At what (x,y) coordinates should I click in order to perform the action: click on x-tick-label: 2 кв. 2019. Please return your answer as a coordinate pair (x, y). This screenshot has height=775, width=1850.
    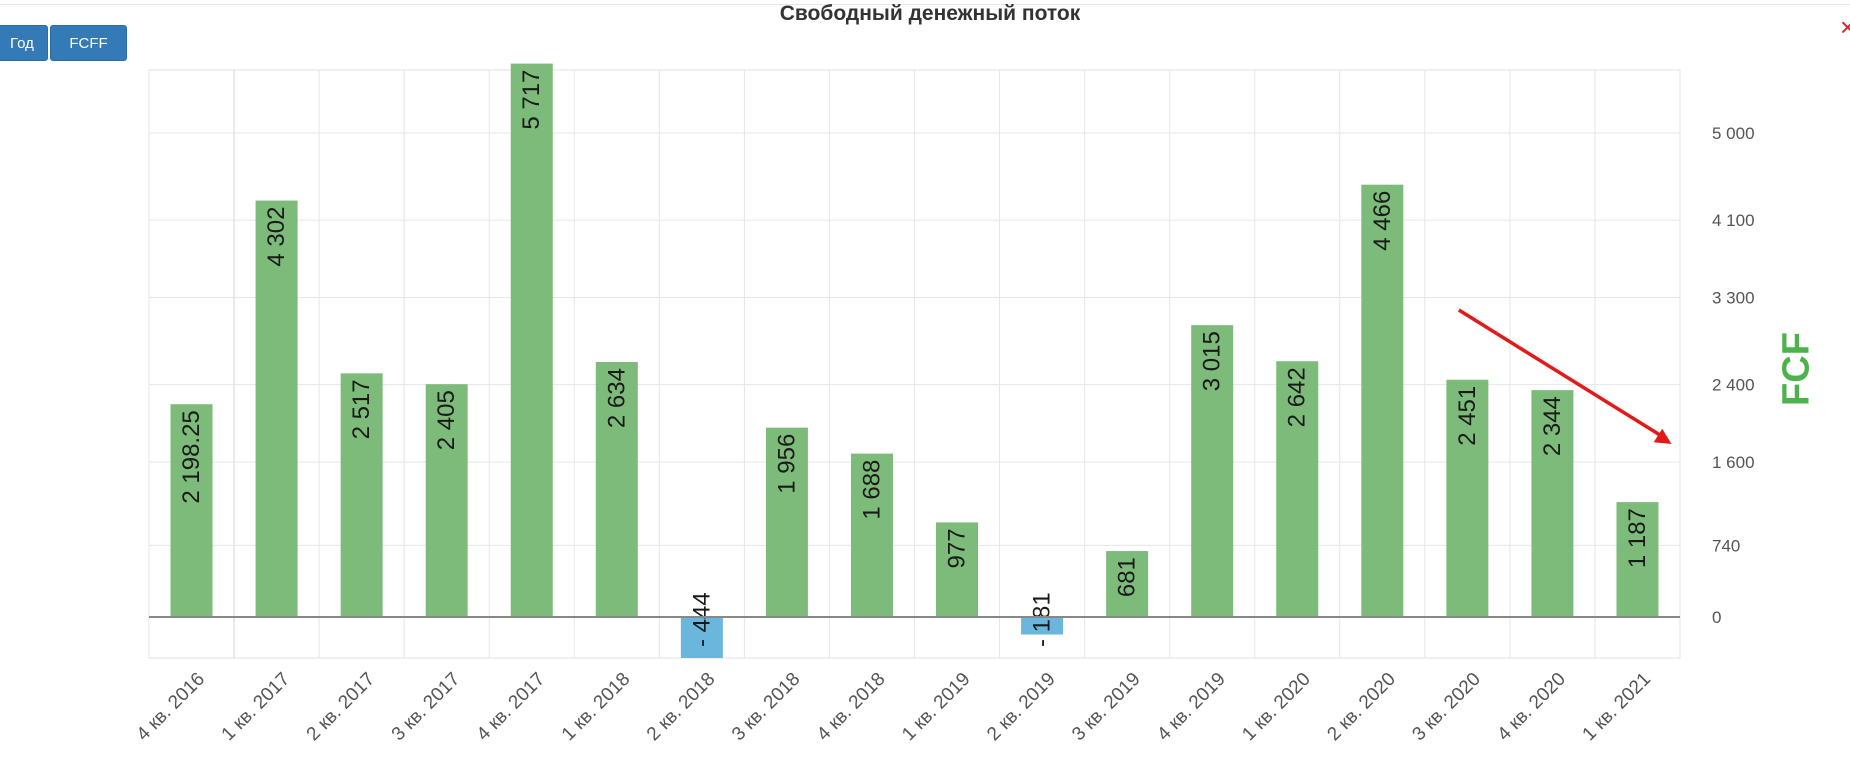
    Looking at the image, I should click on (1021, 707).